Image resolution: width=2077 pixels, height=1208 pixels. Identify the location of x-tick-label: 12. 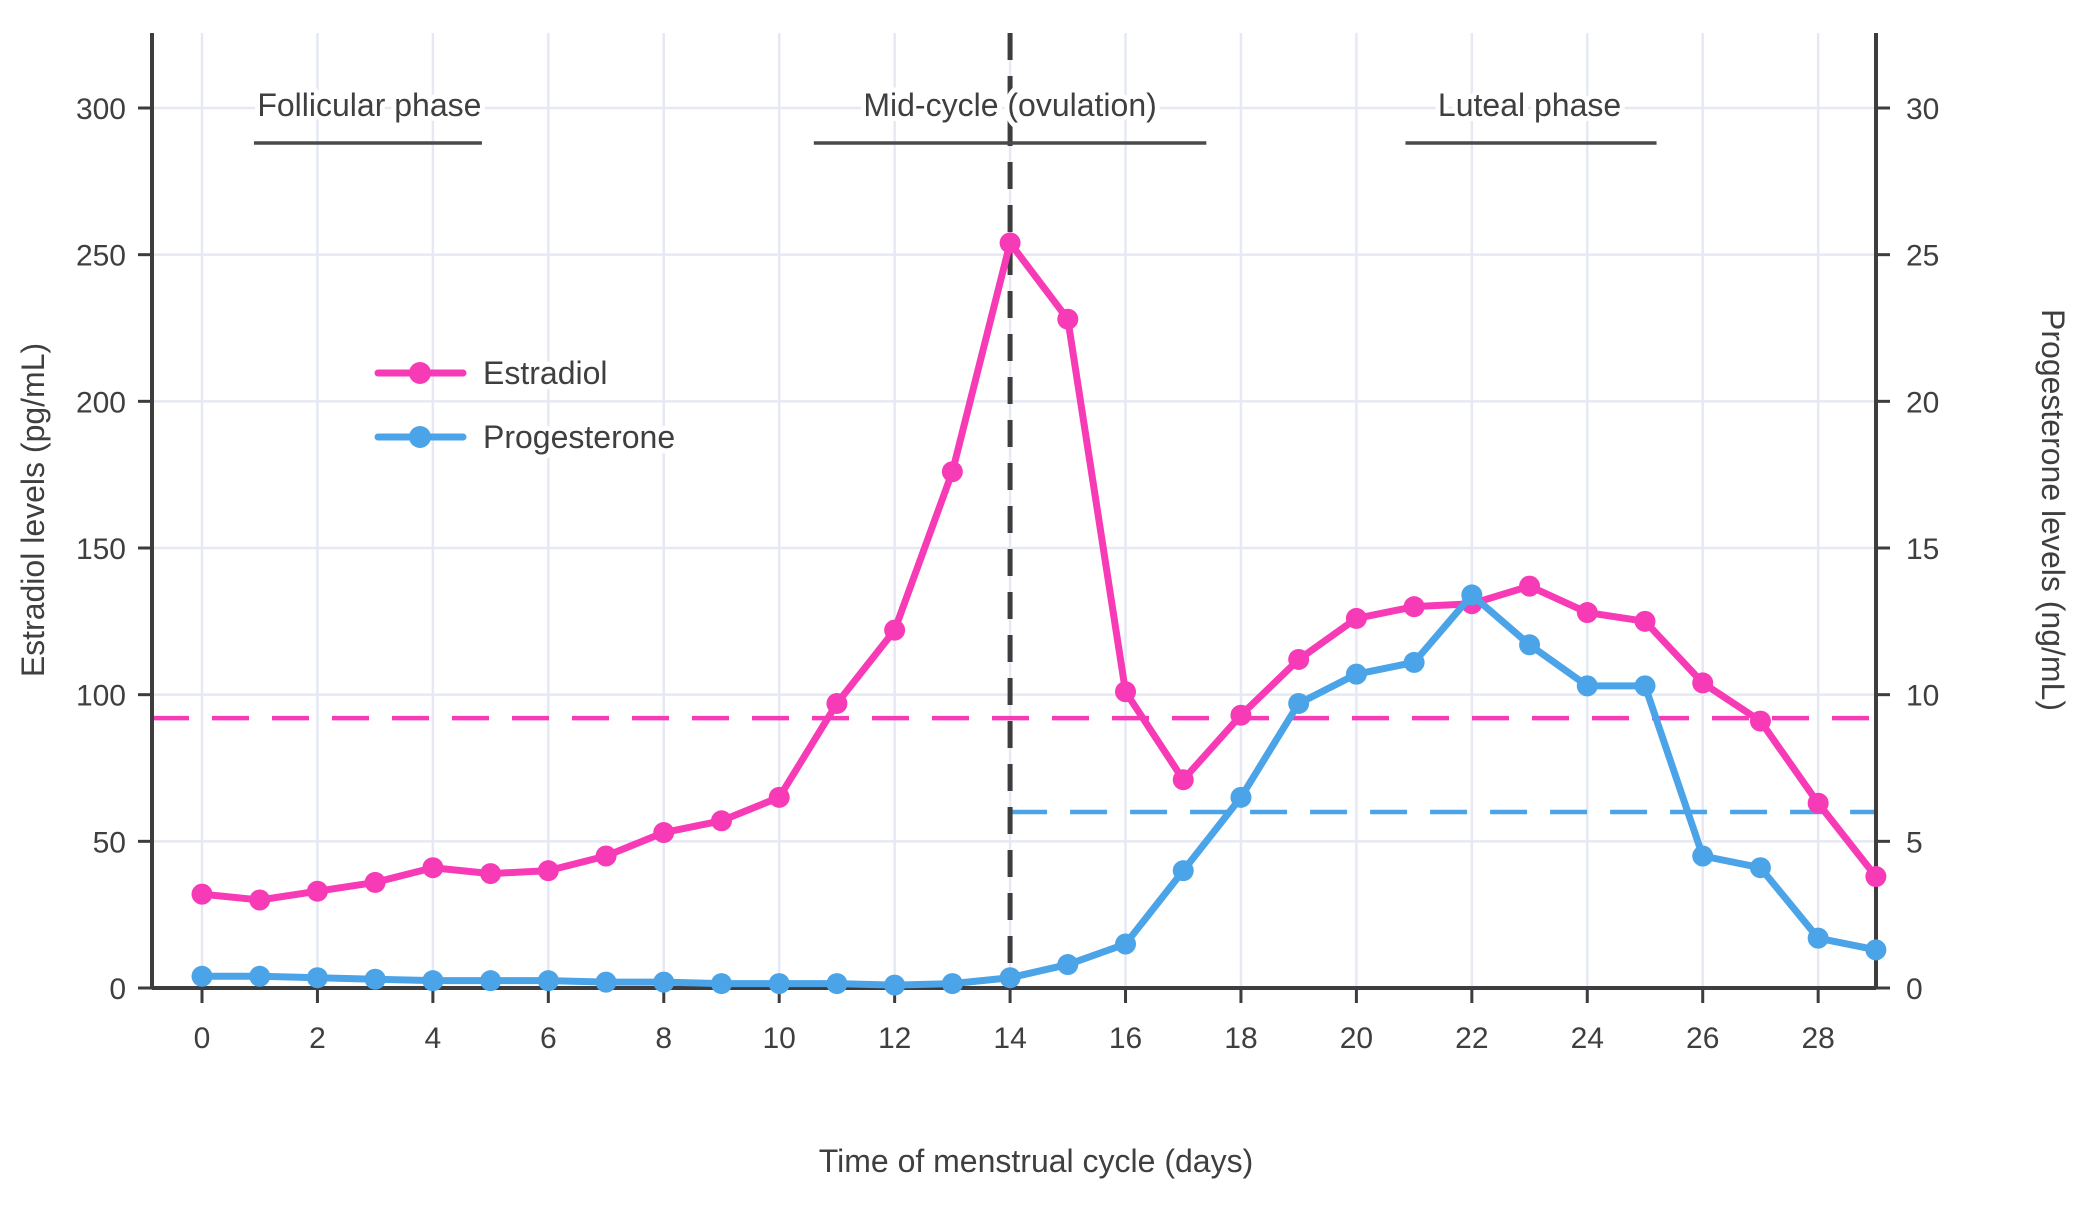
(894, 1038).